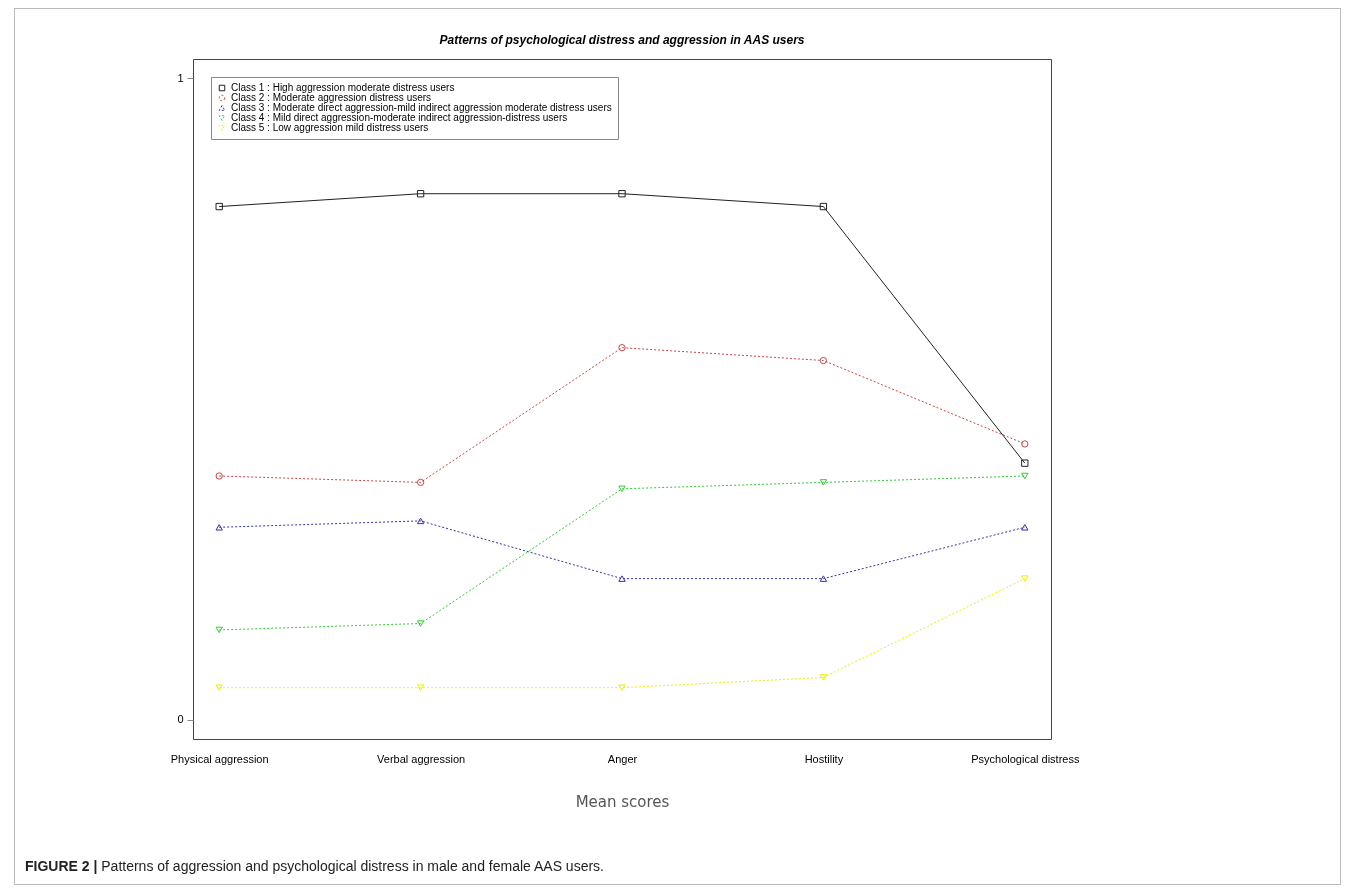  I want to click on x-tick-label: Hostility, so click(824, 758).